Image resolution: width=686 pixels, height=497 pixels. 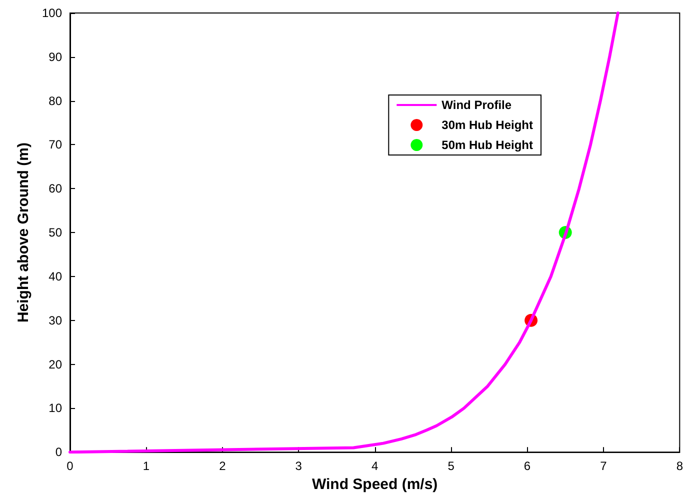 What do you see at coordinates (55, 189) in the screenshot?
I see `y-tick-label: 60` at bounding box center [55, 189].